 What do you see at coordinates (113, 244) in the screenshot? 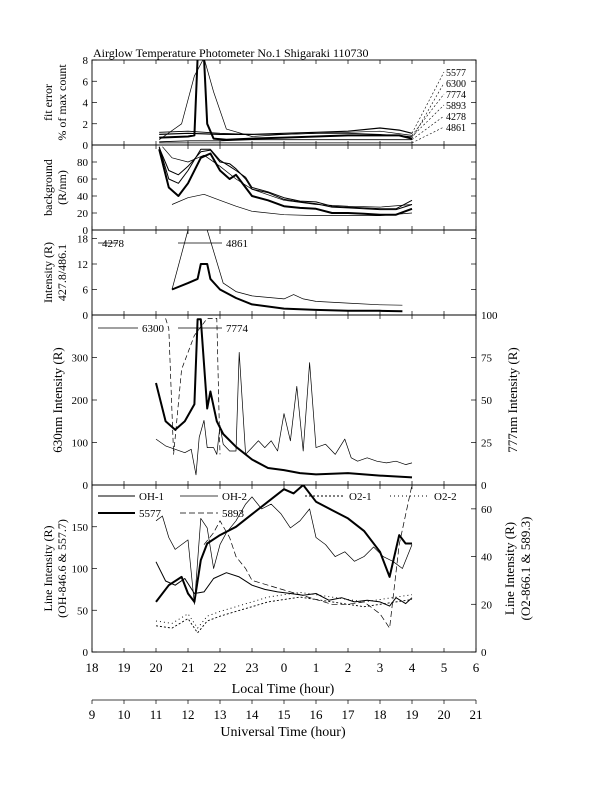
I see `legend-label-4278: 4278` at bounding box center [113, 244].